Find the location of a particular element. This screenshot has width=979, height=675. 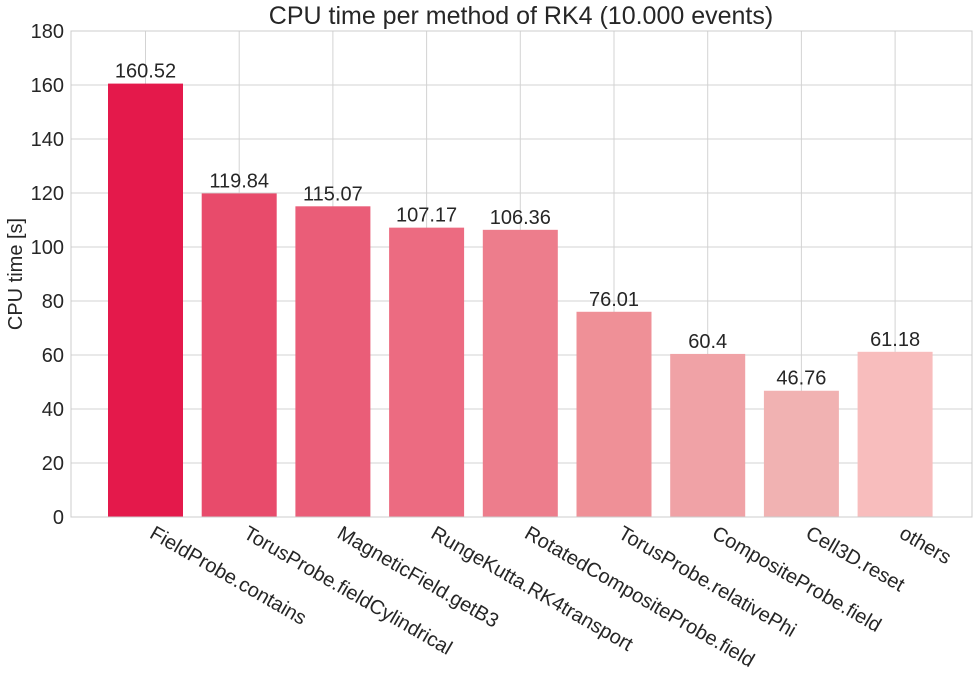

y-tick-label: 100 is located at coordinates (47, 248).